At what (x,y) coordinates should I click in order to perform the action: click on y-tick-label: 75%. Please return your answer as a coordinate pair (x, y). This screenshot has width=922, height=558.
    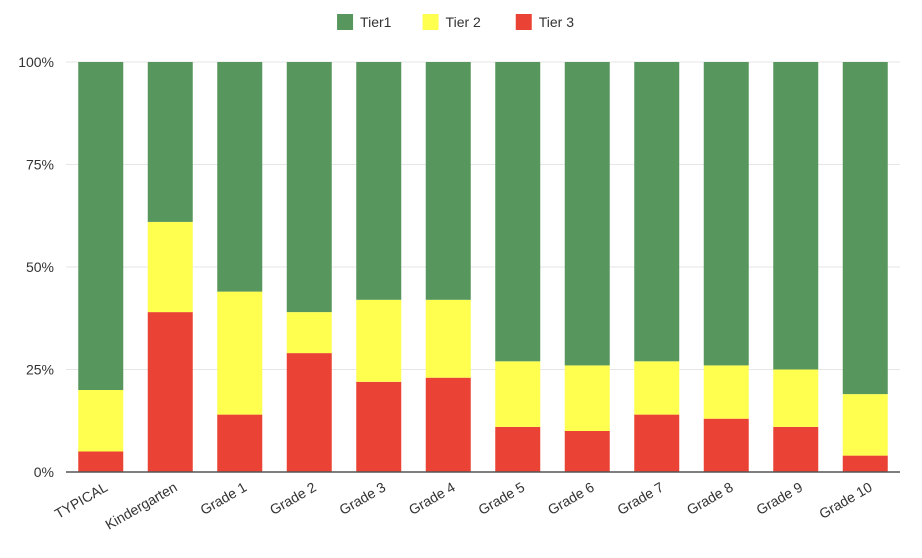
    Looking at the image, I should click on (40, 165).